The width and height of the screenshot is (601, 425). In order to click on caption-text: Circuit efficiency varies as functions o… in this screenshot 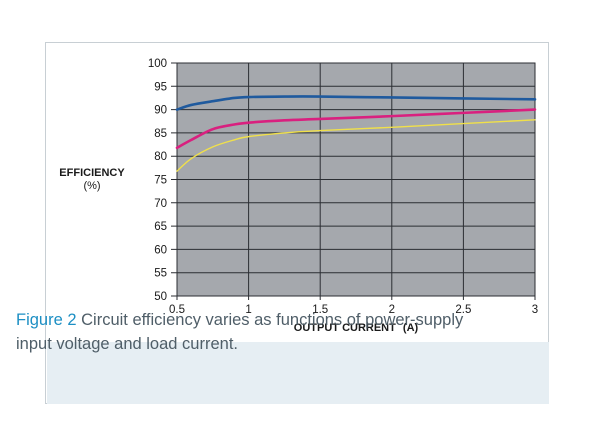, I will do `click(240, 332)`.